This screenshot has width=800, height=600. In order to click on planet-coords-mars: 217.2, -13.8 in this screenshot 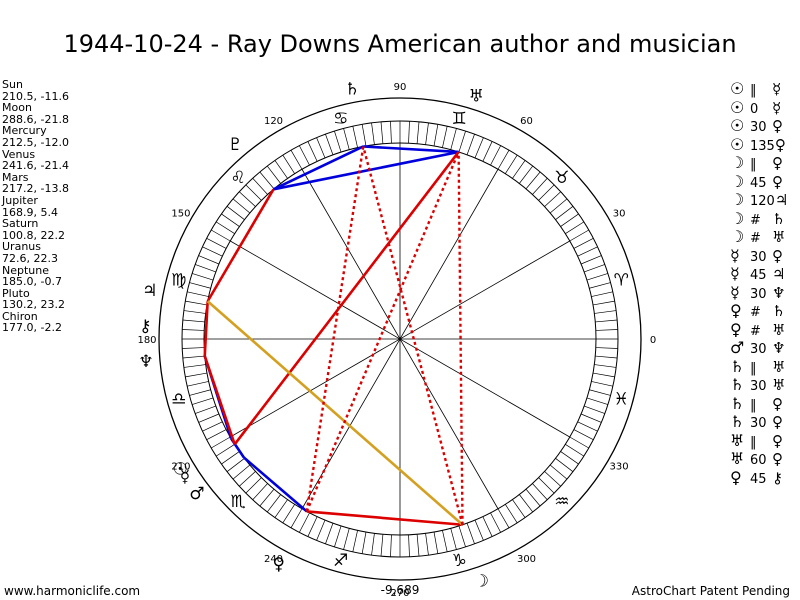, I will do `click(35, 189)`.